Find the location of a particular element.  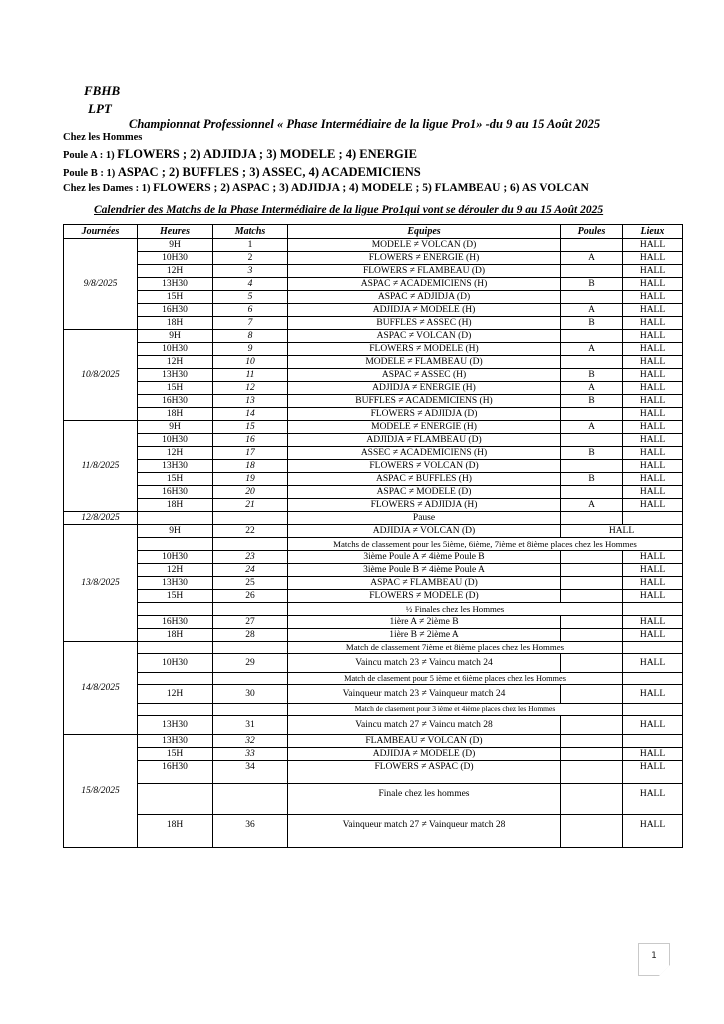

cell-match-no: 27 is located at coordinates (250, 622).